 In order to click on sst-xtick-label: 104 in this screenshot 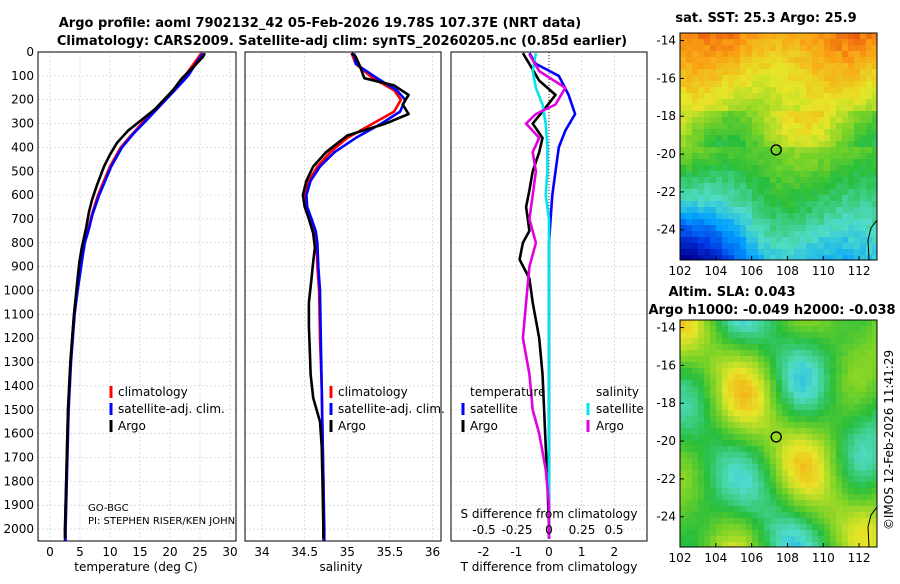, I will do `click(715, 271)`.